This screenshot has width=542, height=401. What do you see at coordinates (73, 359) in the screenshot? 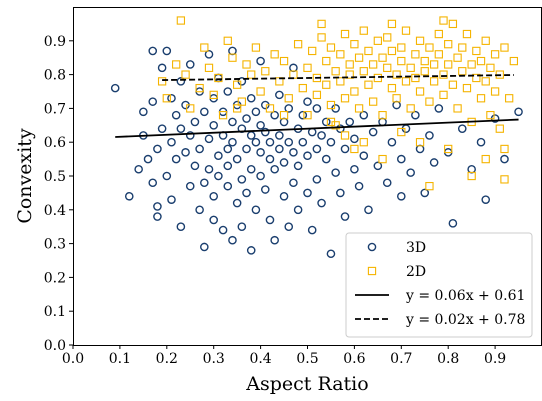
I see `x-tick-label: 0.0` at bounding box center [73, 359].